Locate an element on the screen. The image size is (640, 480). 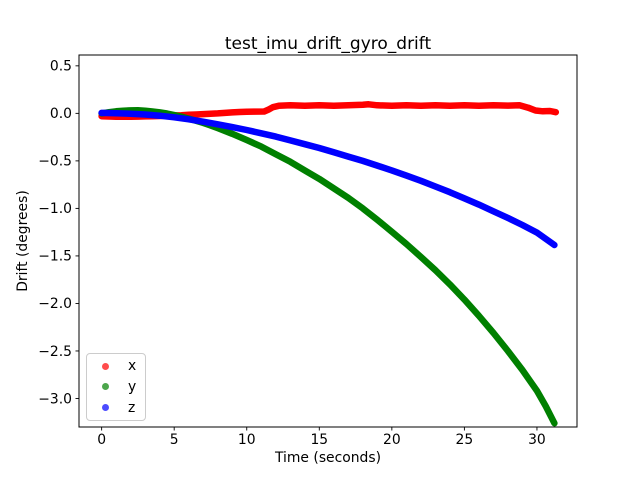
x-axis-tick-label: 30 is located at coordinates (537, 440).